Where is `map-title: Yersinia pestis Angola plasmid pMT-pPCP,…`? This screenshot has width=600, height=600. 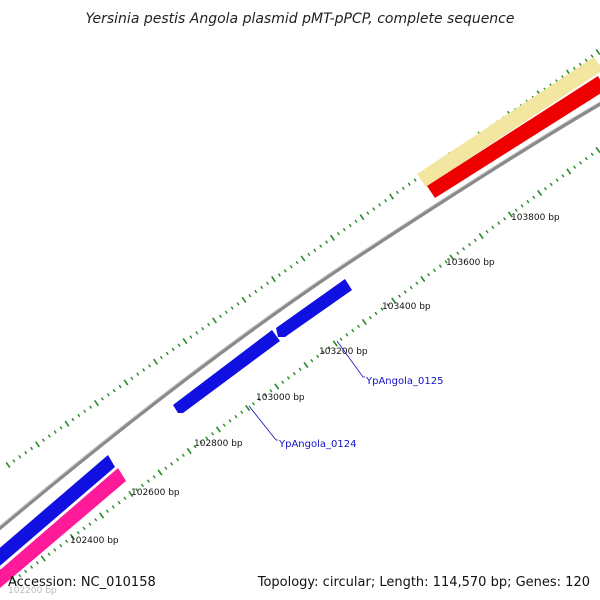 map-title: Yersinia pestis Angola plasmid pMT-pPCP,… is located at coordinates (299, 19).